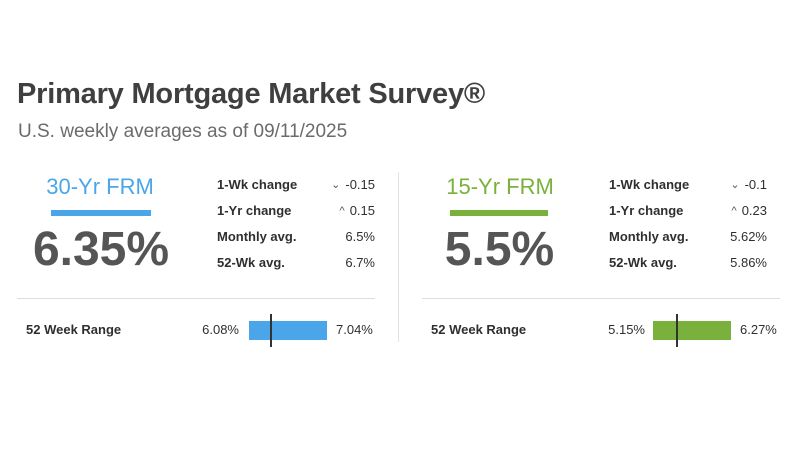  I want to click on stat-value: ^ 0.15, so click(357, 210).